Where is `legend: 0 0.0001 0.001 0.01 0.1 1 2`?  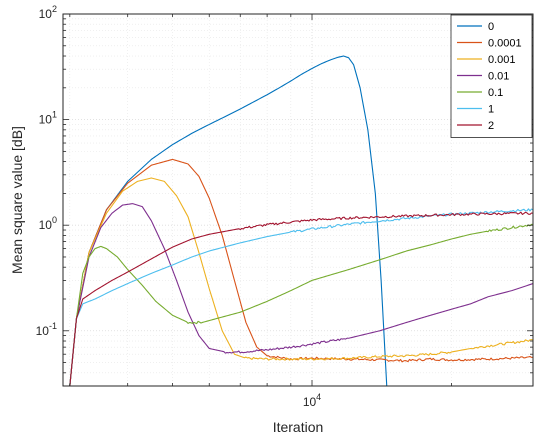 legend: 0 0.0001 0.001 0.01 0.1 1 2 is located at coordinates (491, 76).